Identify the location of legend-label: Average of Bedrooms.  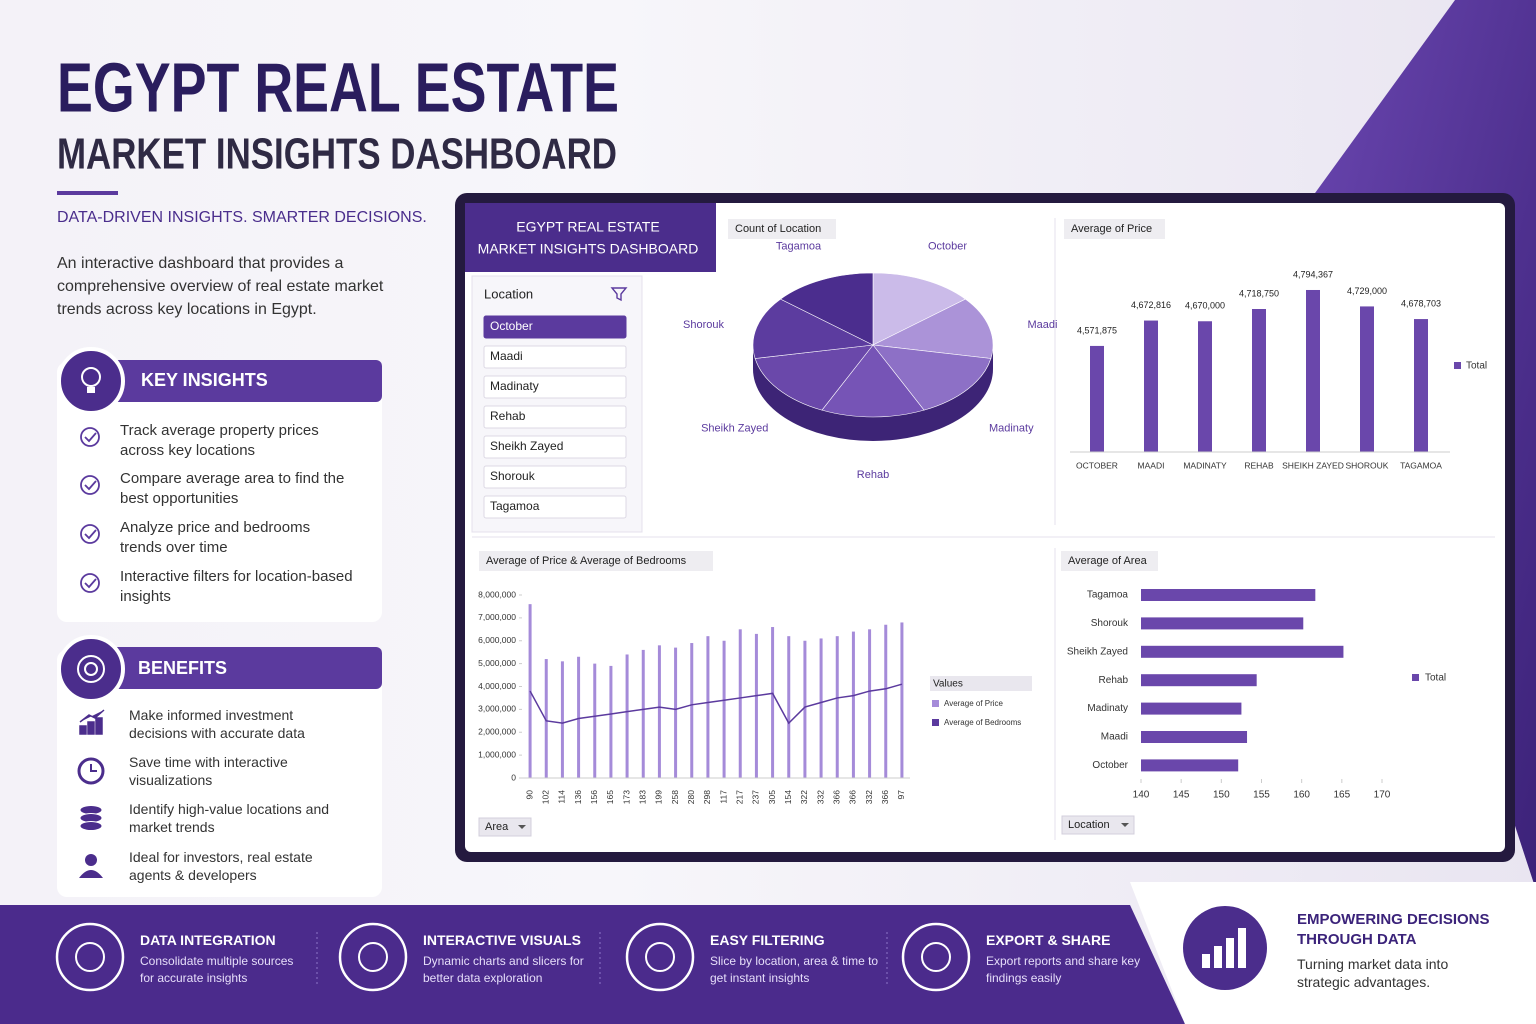
(982, 722).